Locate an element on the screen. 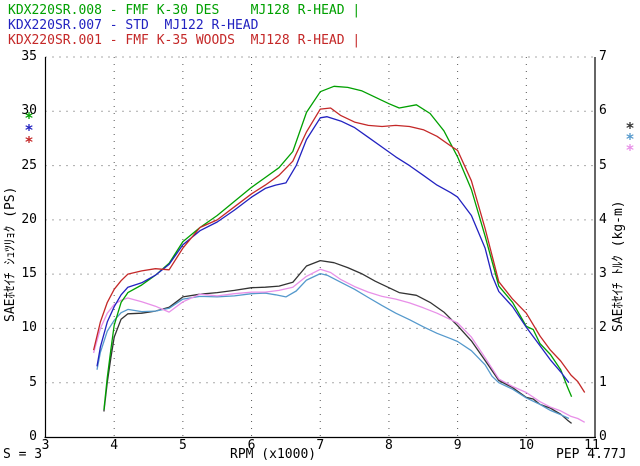 This screenshot has height=466, width=640. y-left-tick-0: 0 is located at coordinates (33, 436).